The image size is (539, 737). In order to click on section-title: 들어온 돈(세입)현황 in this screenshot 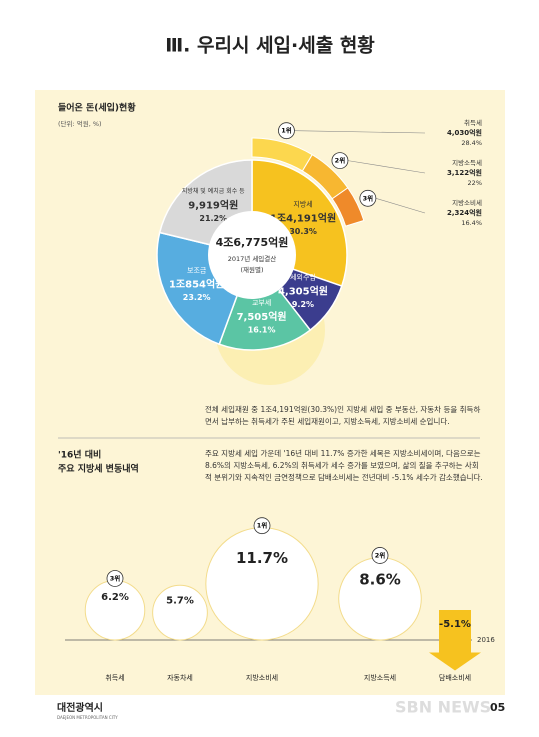, I will do `click(97, 108)`.